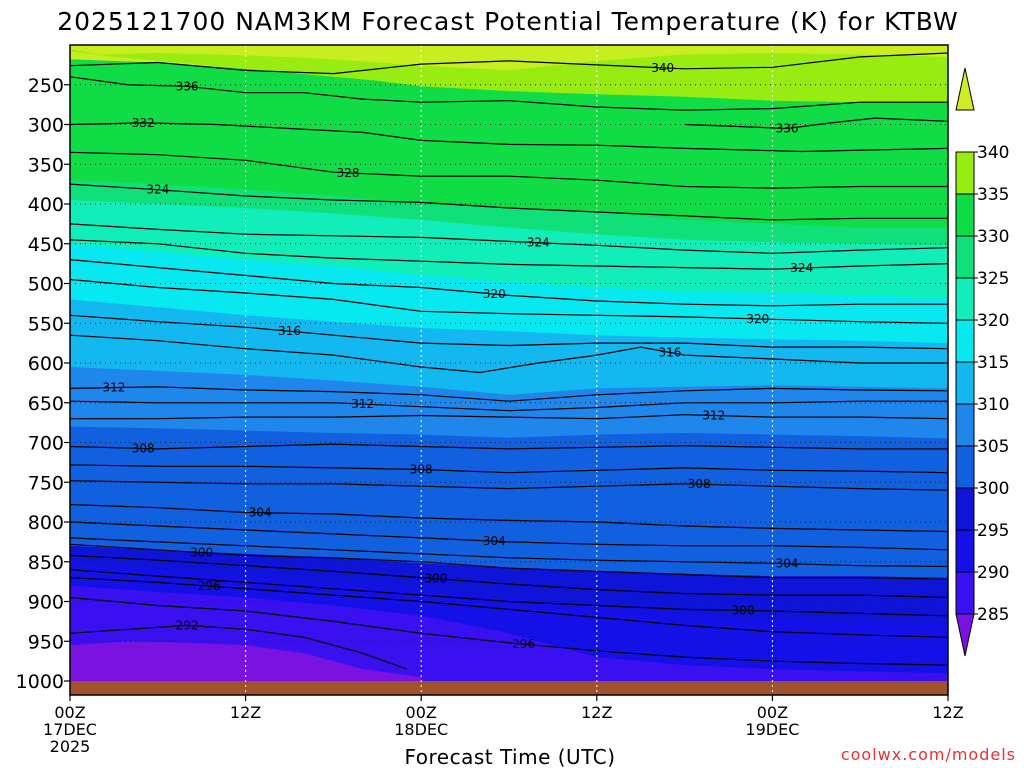  Describe the element at coordinates (143, 123) in the screenshot. I see `contour-label: 332` at that location.